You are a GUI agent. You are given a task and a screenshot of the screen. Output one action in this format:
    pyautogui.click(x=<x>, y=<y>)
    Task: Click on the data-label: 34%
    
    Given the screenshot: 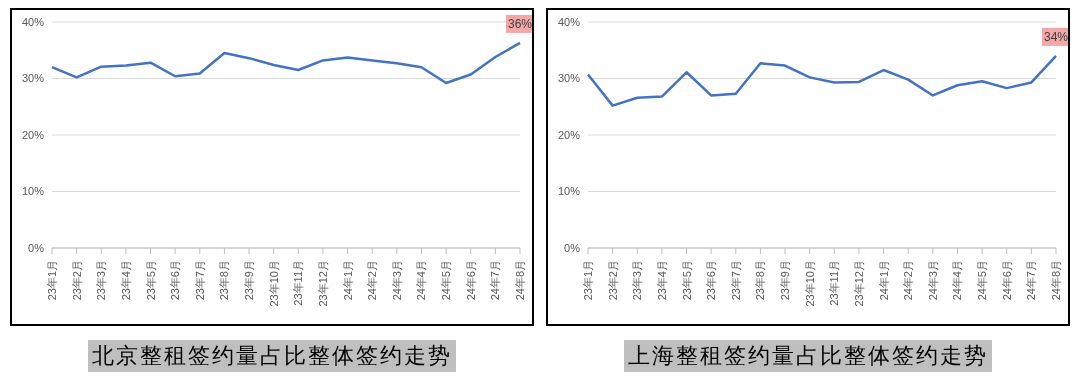 What is the action you would take?
    pyautogui.click(x=1056, y=36)
    